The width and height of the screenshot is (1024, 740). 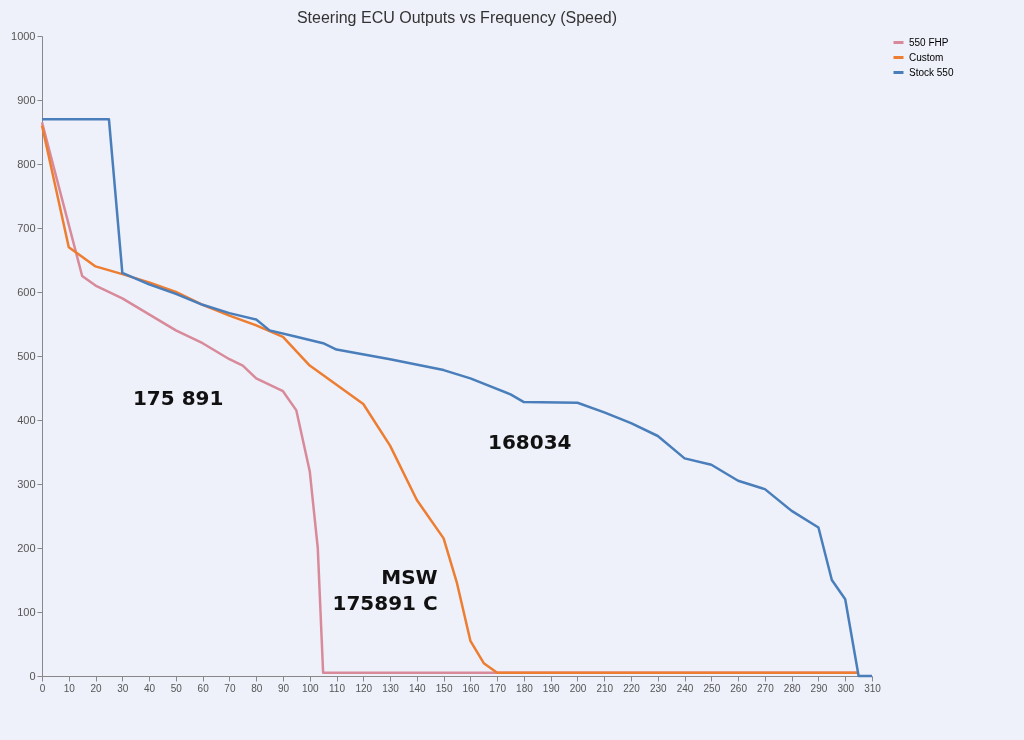 I want to click on x-tick-label: 100, so click(x=310, y=688).